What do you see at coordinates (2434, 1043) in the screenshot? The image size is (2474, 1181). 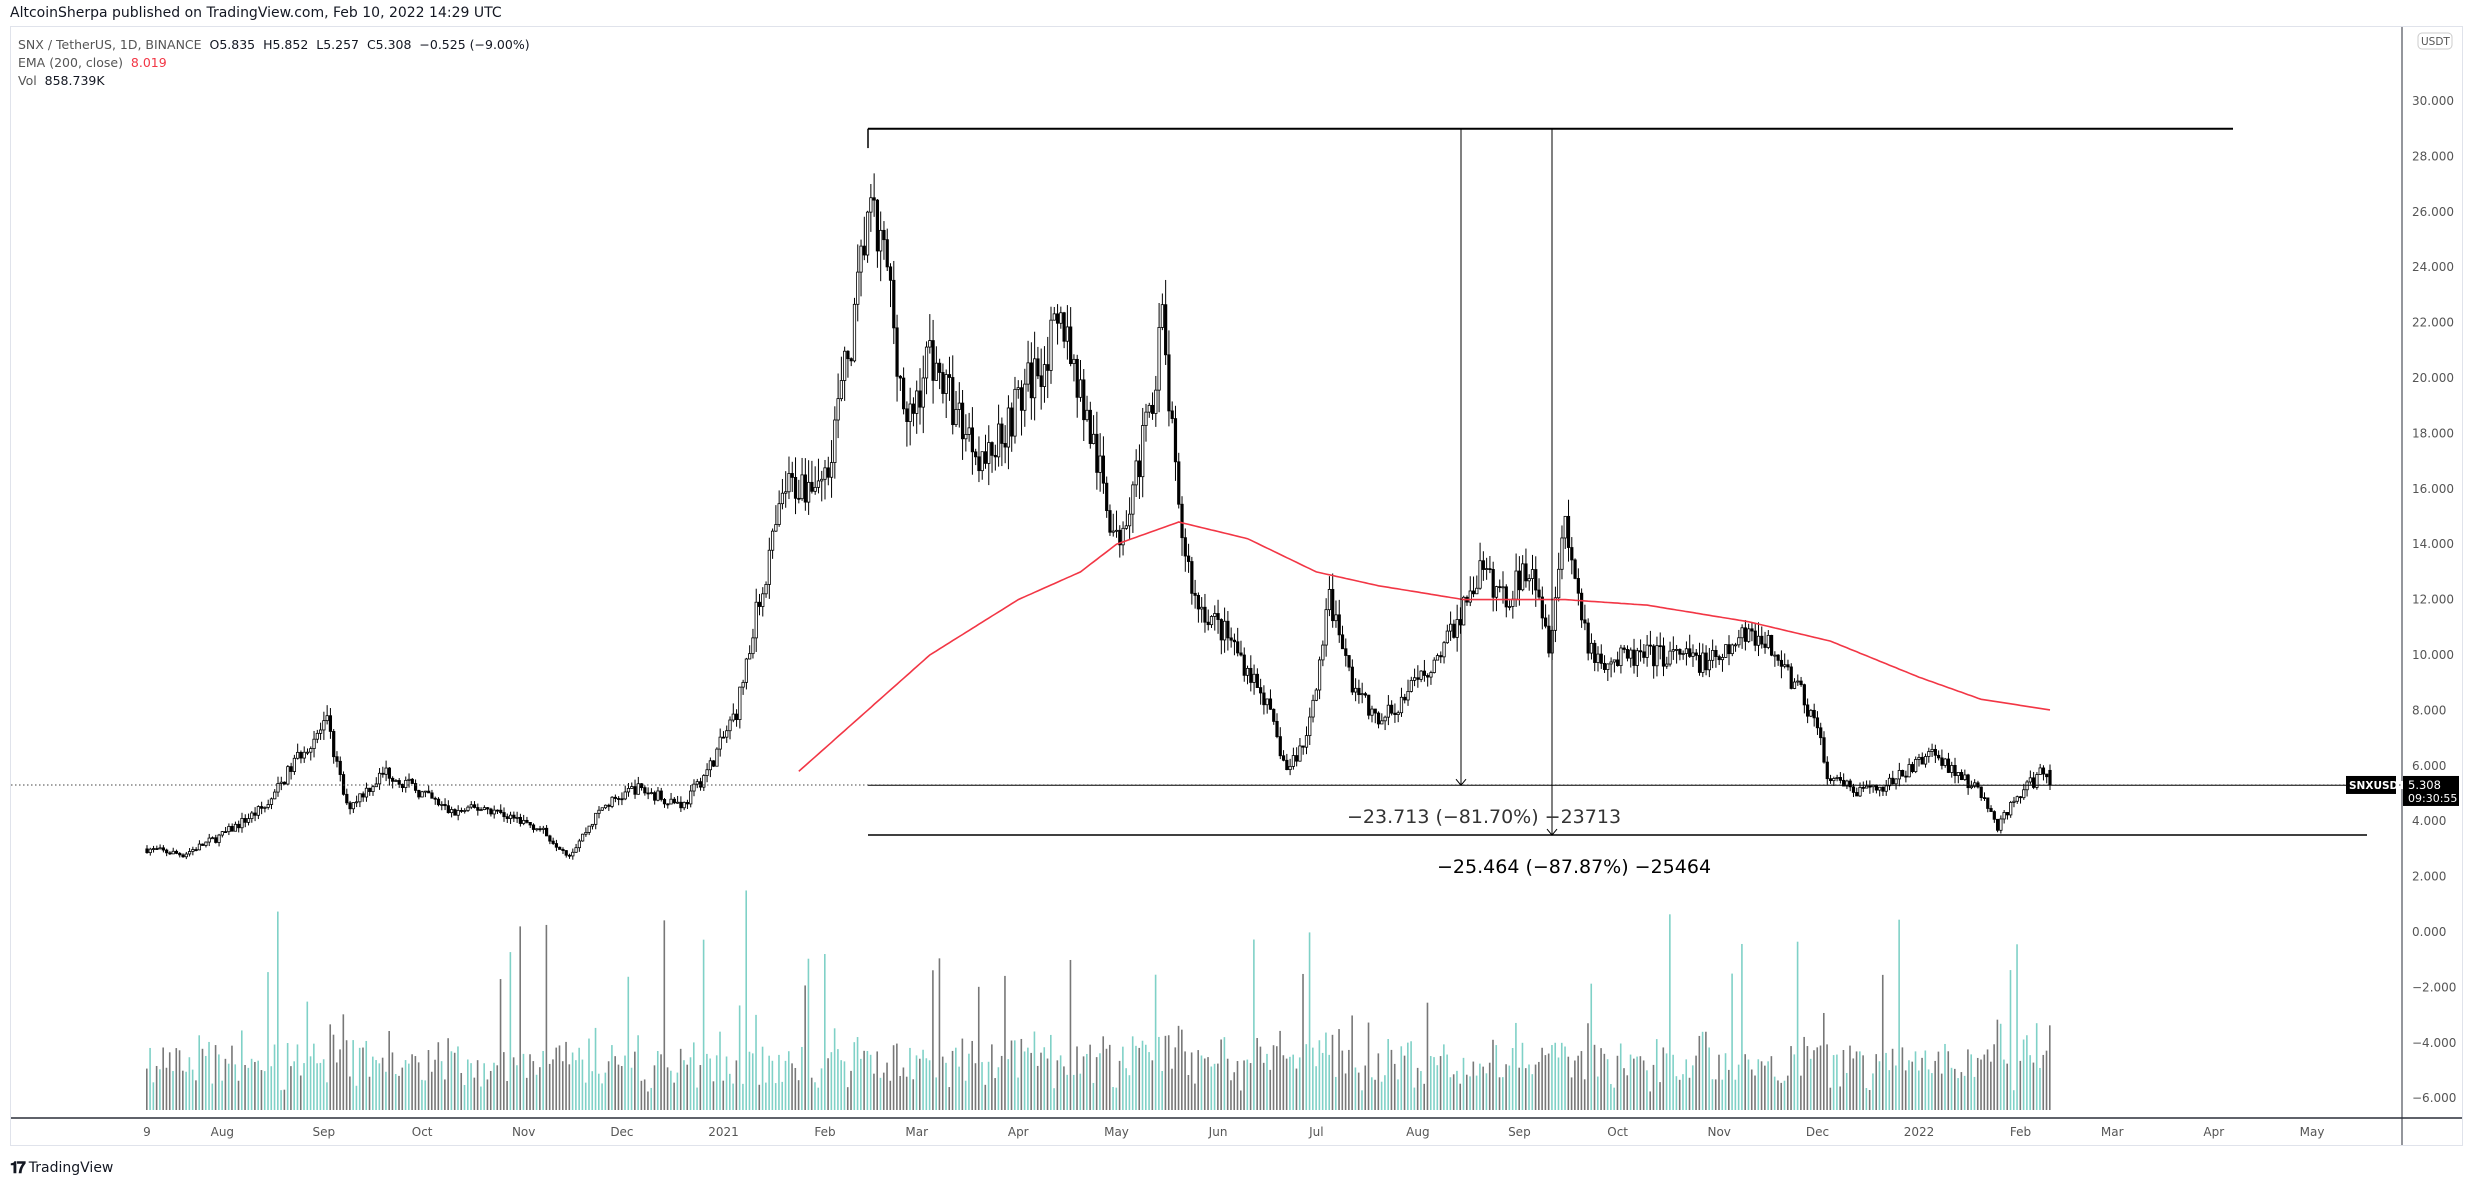 I see `price-tick-label: −4.000` at bounding box center [2434, 1043].